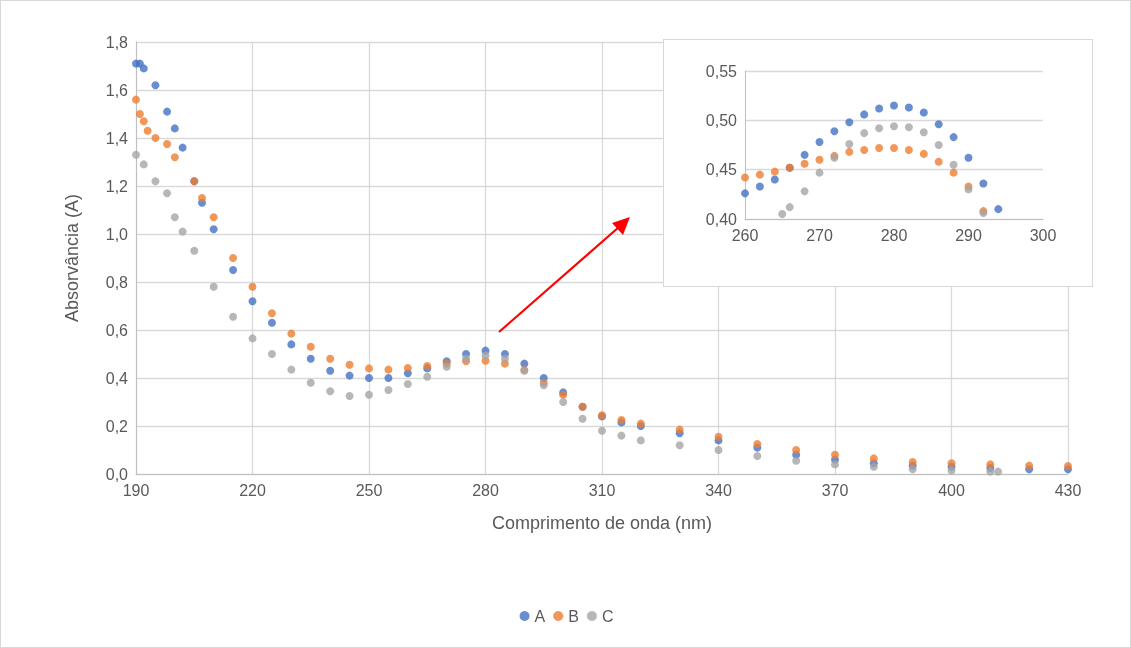 This screenshot has width=1131, height=648. What do you see at coordinates (117, 282) in the screenshot?
I see `y-tick-label: 0,8` at bounding box center [117, 282].